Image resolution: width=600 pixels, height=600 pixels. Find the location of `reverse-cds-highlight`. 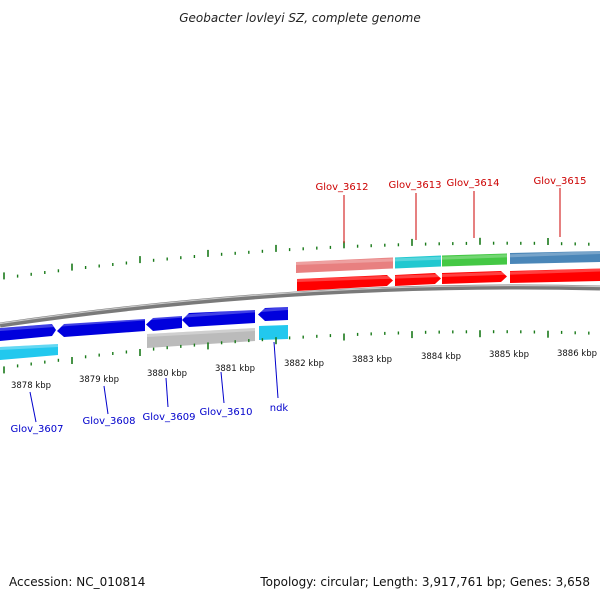

reverse-cds-highlight is located at coordinates (144, 319).